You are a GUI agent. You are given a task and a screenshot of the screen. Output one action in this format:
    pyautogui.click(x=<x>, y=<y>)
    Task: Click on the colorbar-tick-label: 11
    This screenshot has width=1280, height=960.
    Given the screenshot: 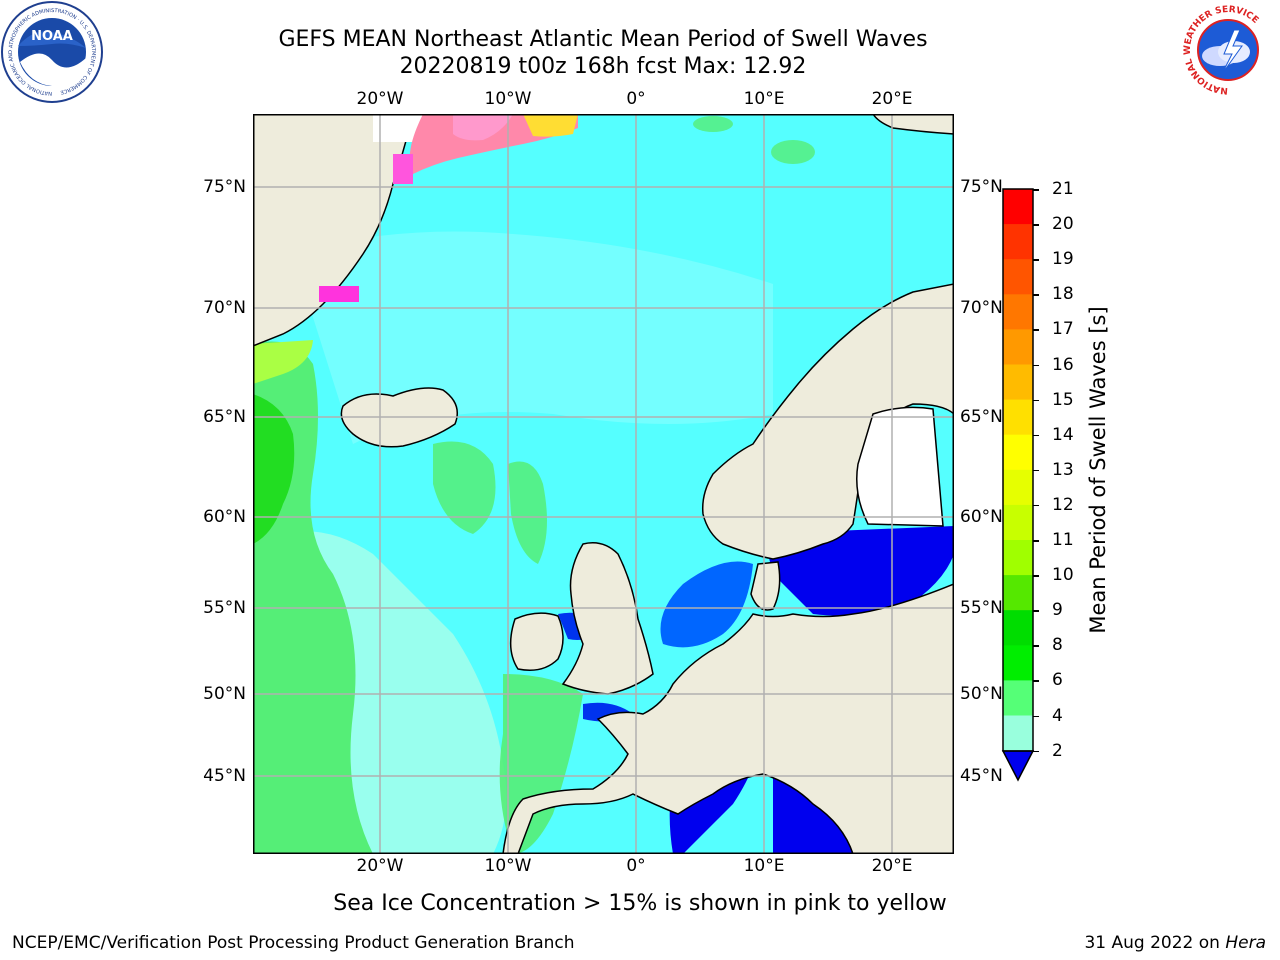 What is the action you would take?
    pyautogui.click(x=1063, y=540)
    